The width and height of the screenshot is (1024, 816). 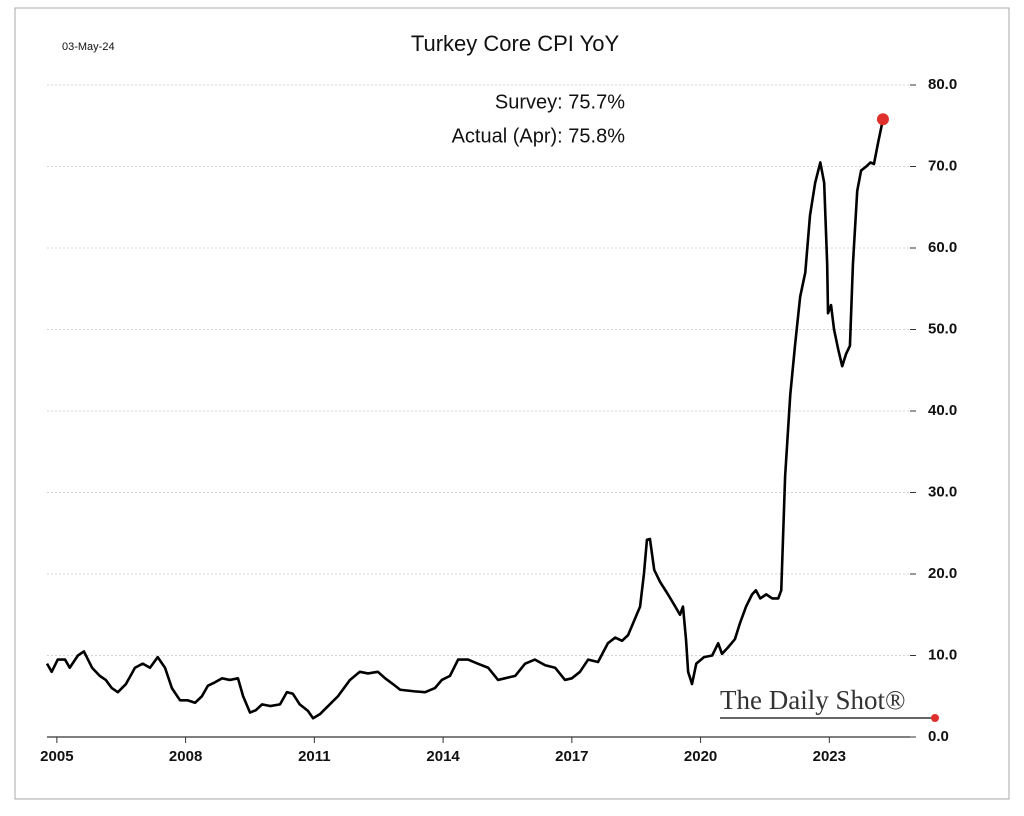 I want to click on x-tick-label: 2023, so click(x=829, y=756).